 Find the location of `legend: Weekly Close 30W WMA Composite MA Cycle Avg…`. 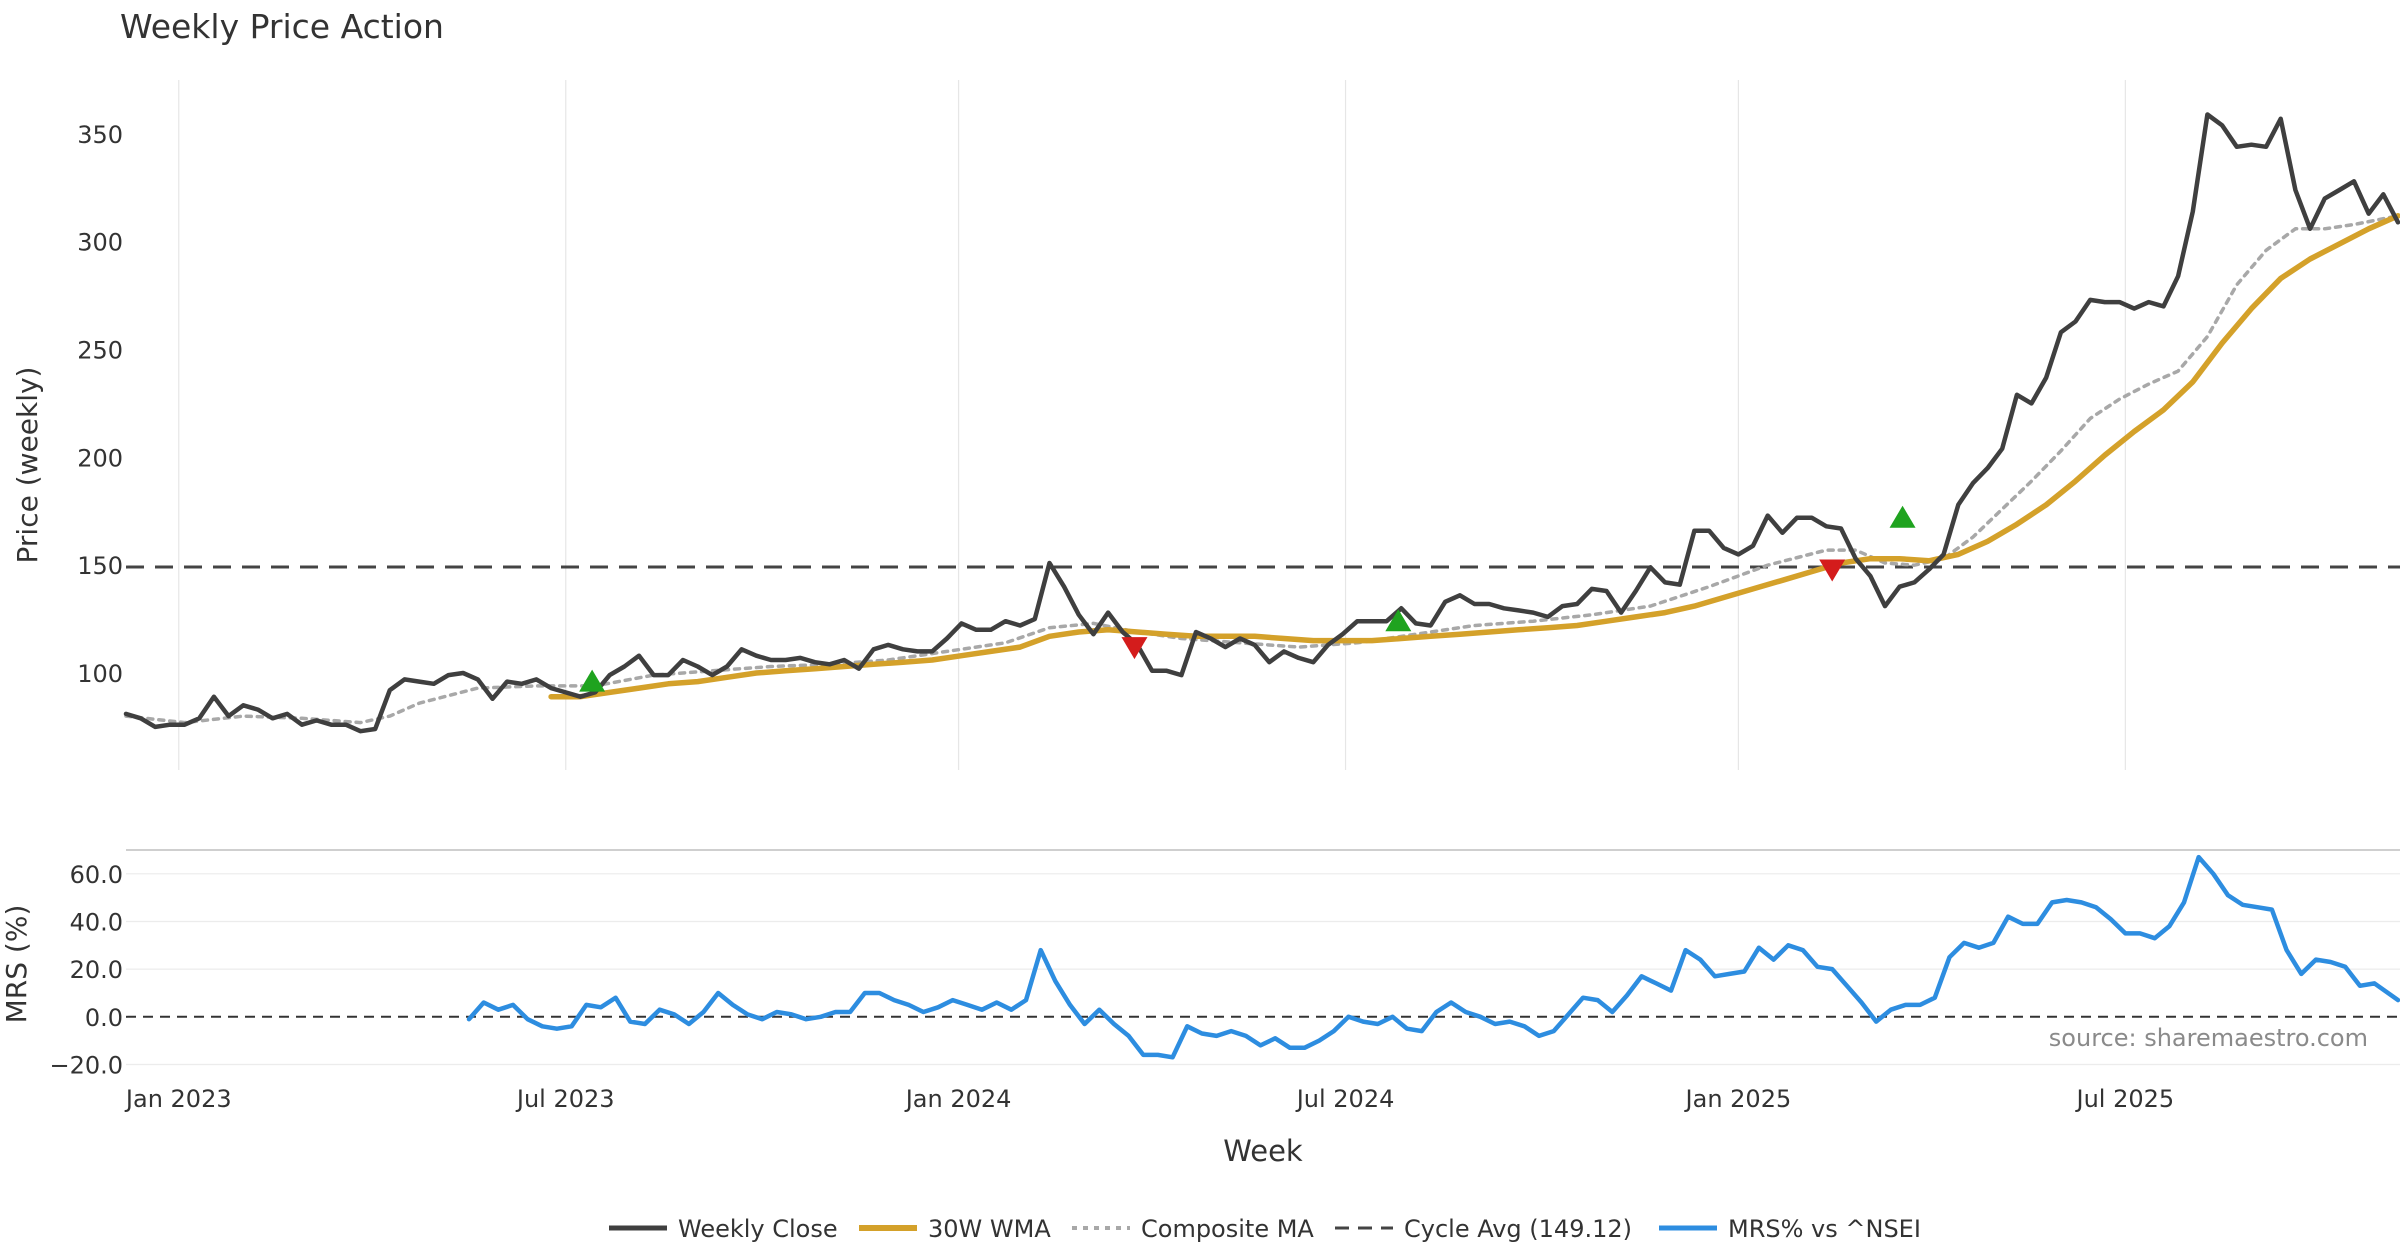

legend: Weekly Close 30W WMA Composite MA Cycle Avg… is located at coordinates (1265, 1229).